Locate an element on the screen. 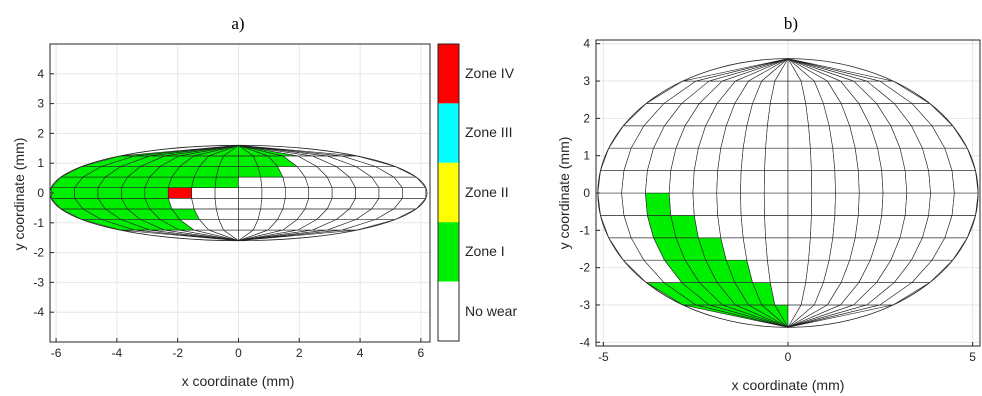 The image size is (982, 396). panel-b-xticks: -5 0 5 is located at coordinates (787, 353).